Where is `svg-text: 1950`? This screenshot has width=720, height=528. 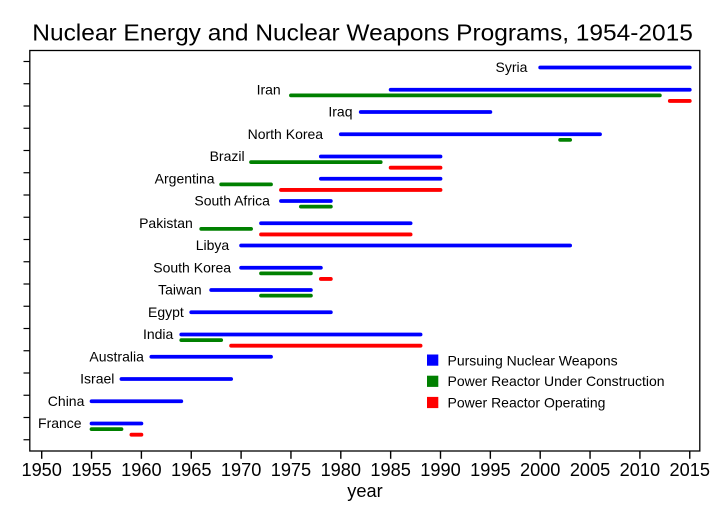
svg-text: 1950 is located at coordinates (41, 470).